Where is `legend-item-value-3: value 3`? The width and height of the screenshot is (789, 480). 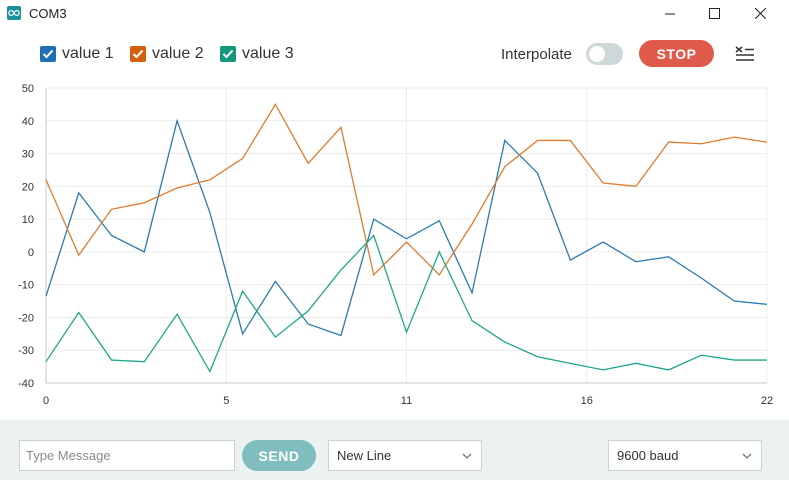 legend-item-value-3: value 3 is located at coordinates (257, 54).